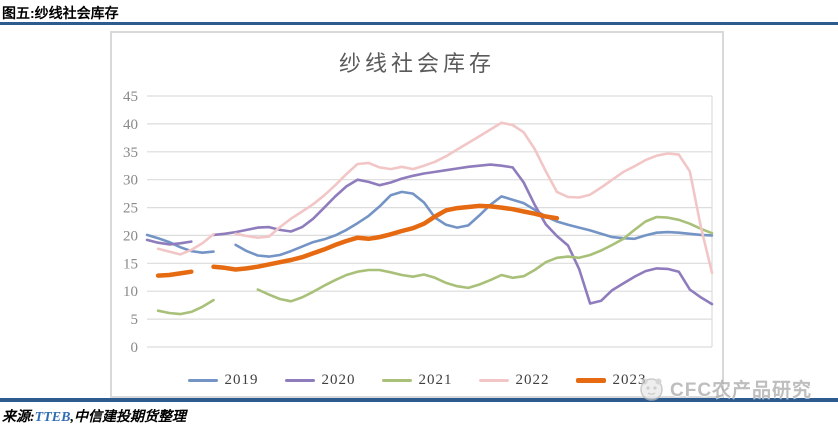  I want to click on y-tick-label: 15, so click(130, 264).